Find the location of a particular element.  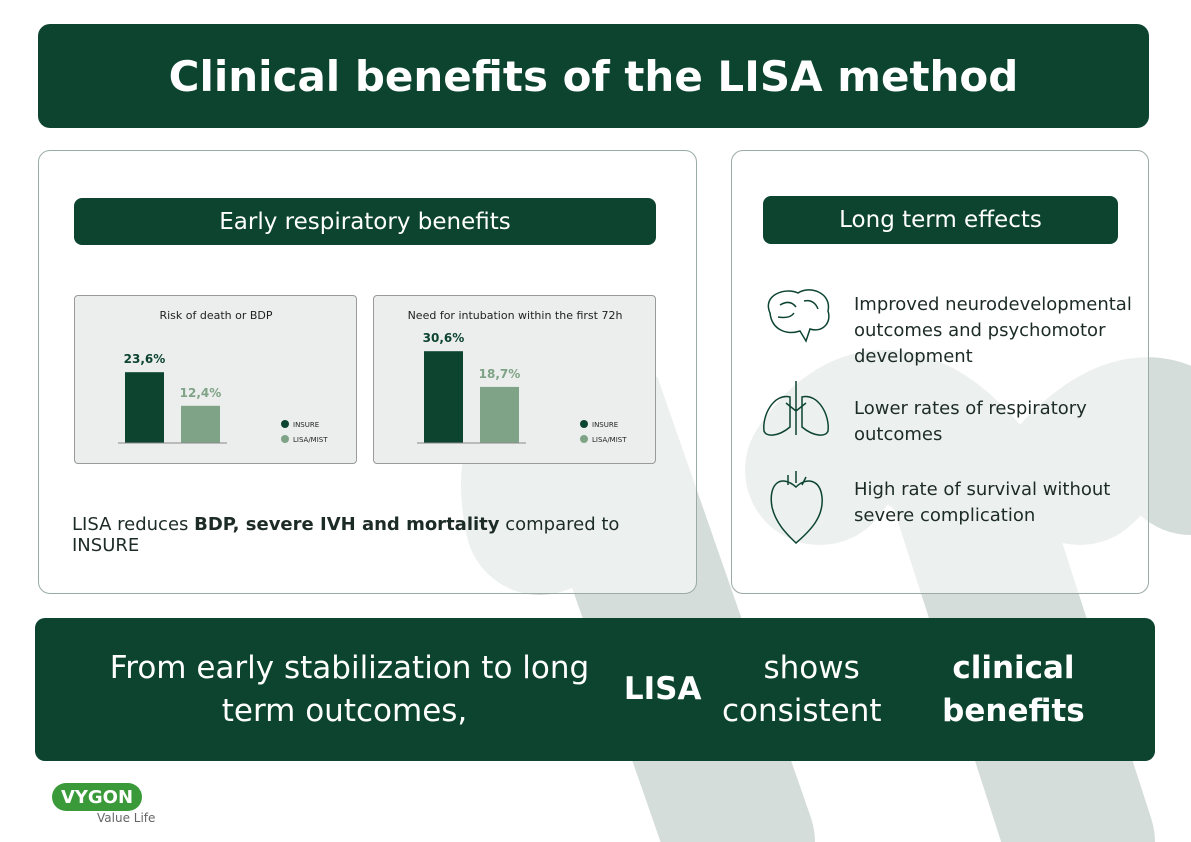

text-run: shows consistent is located at coordinates (806, 689).